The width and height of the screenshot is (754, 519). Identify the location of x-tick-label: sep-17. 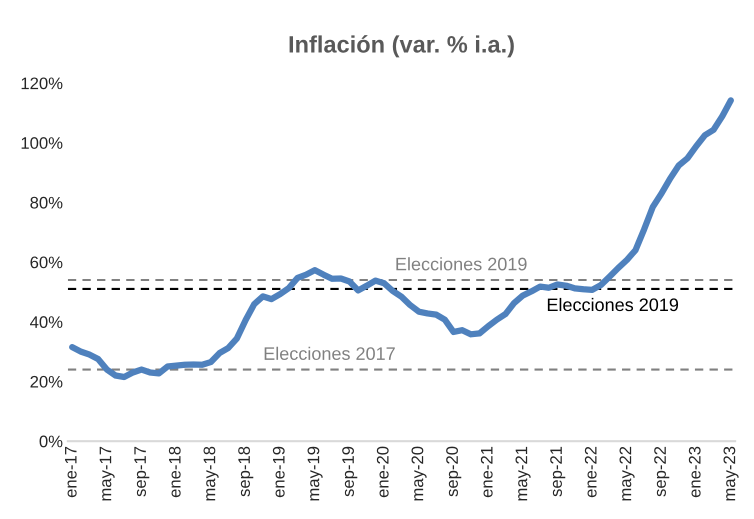
(142, 471).